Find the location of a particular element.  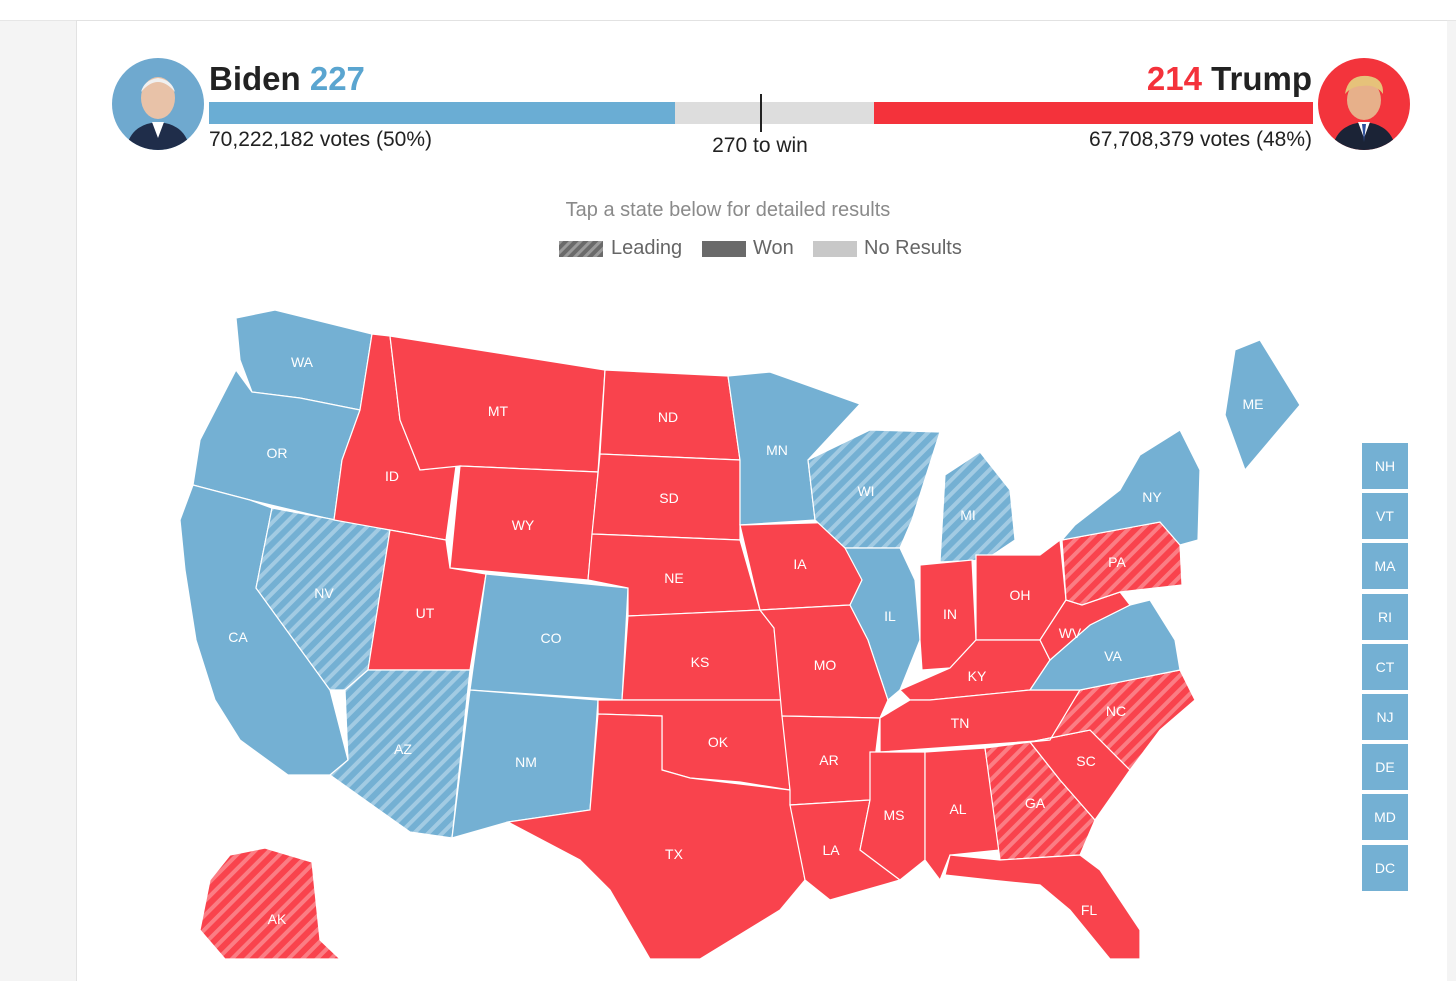

legend-won: Won is located at coordinates (757, 249).